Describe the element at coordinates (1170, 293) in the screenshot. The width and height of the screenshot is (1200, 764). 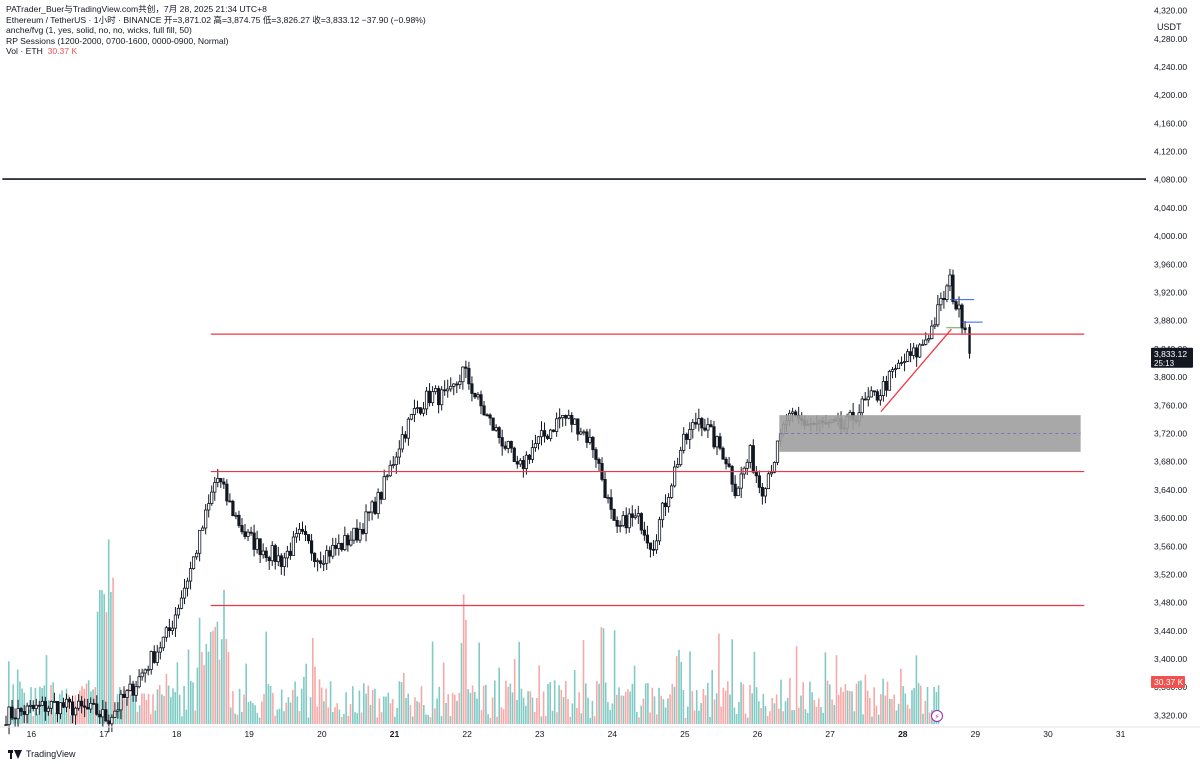
I see `price-tick-label: 3,920.00` at that location.